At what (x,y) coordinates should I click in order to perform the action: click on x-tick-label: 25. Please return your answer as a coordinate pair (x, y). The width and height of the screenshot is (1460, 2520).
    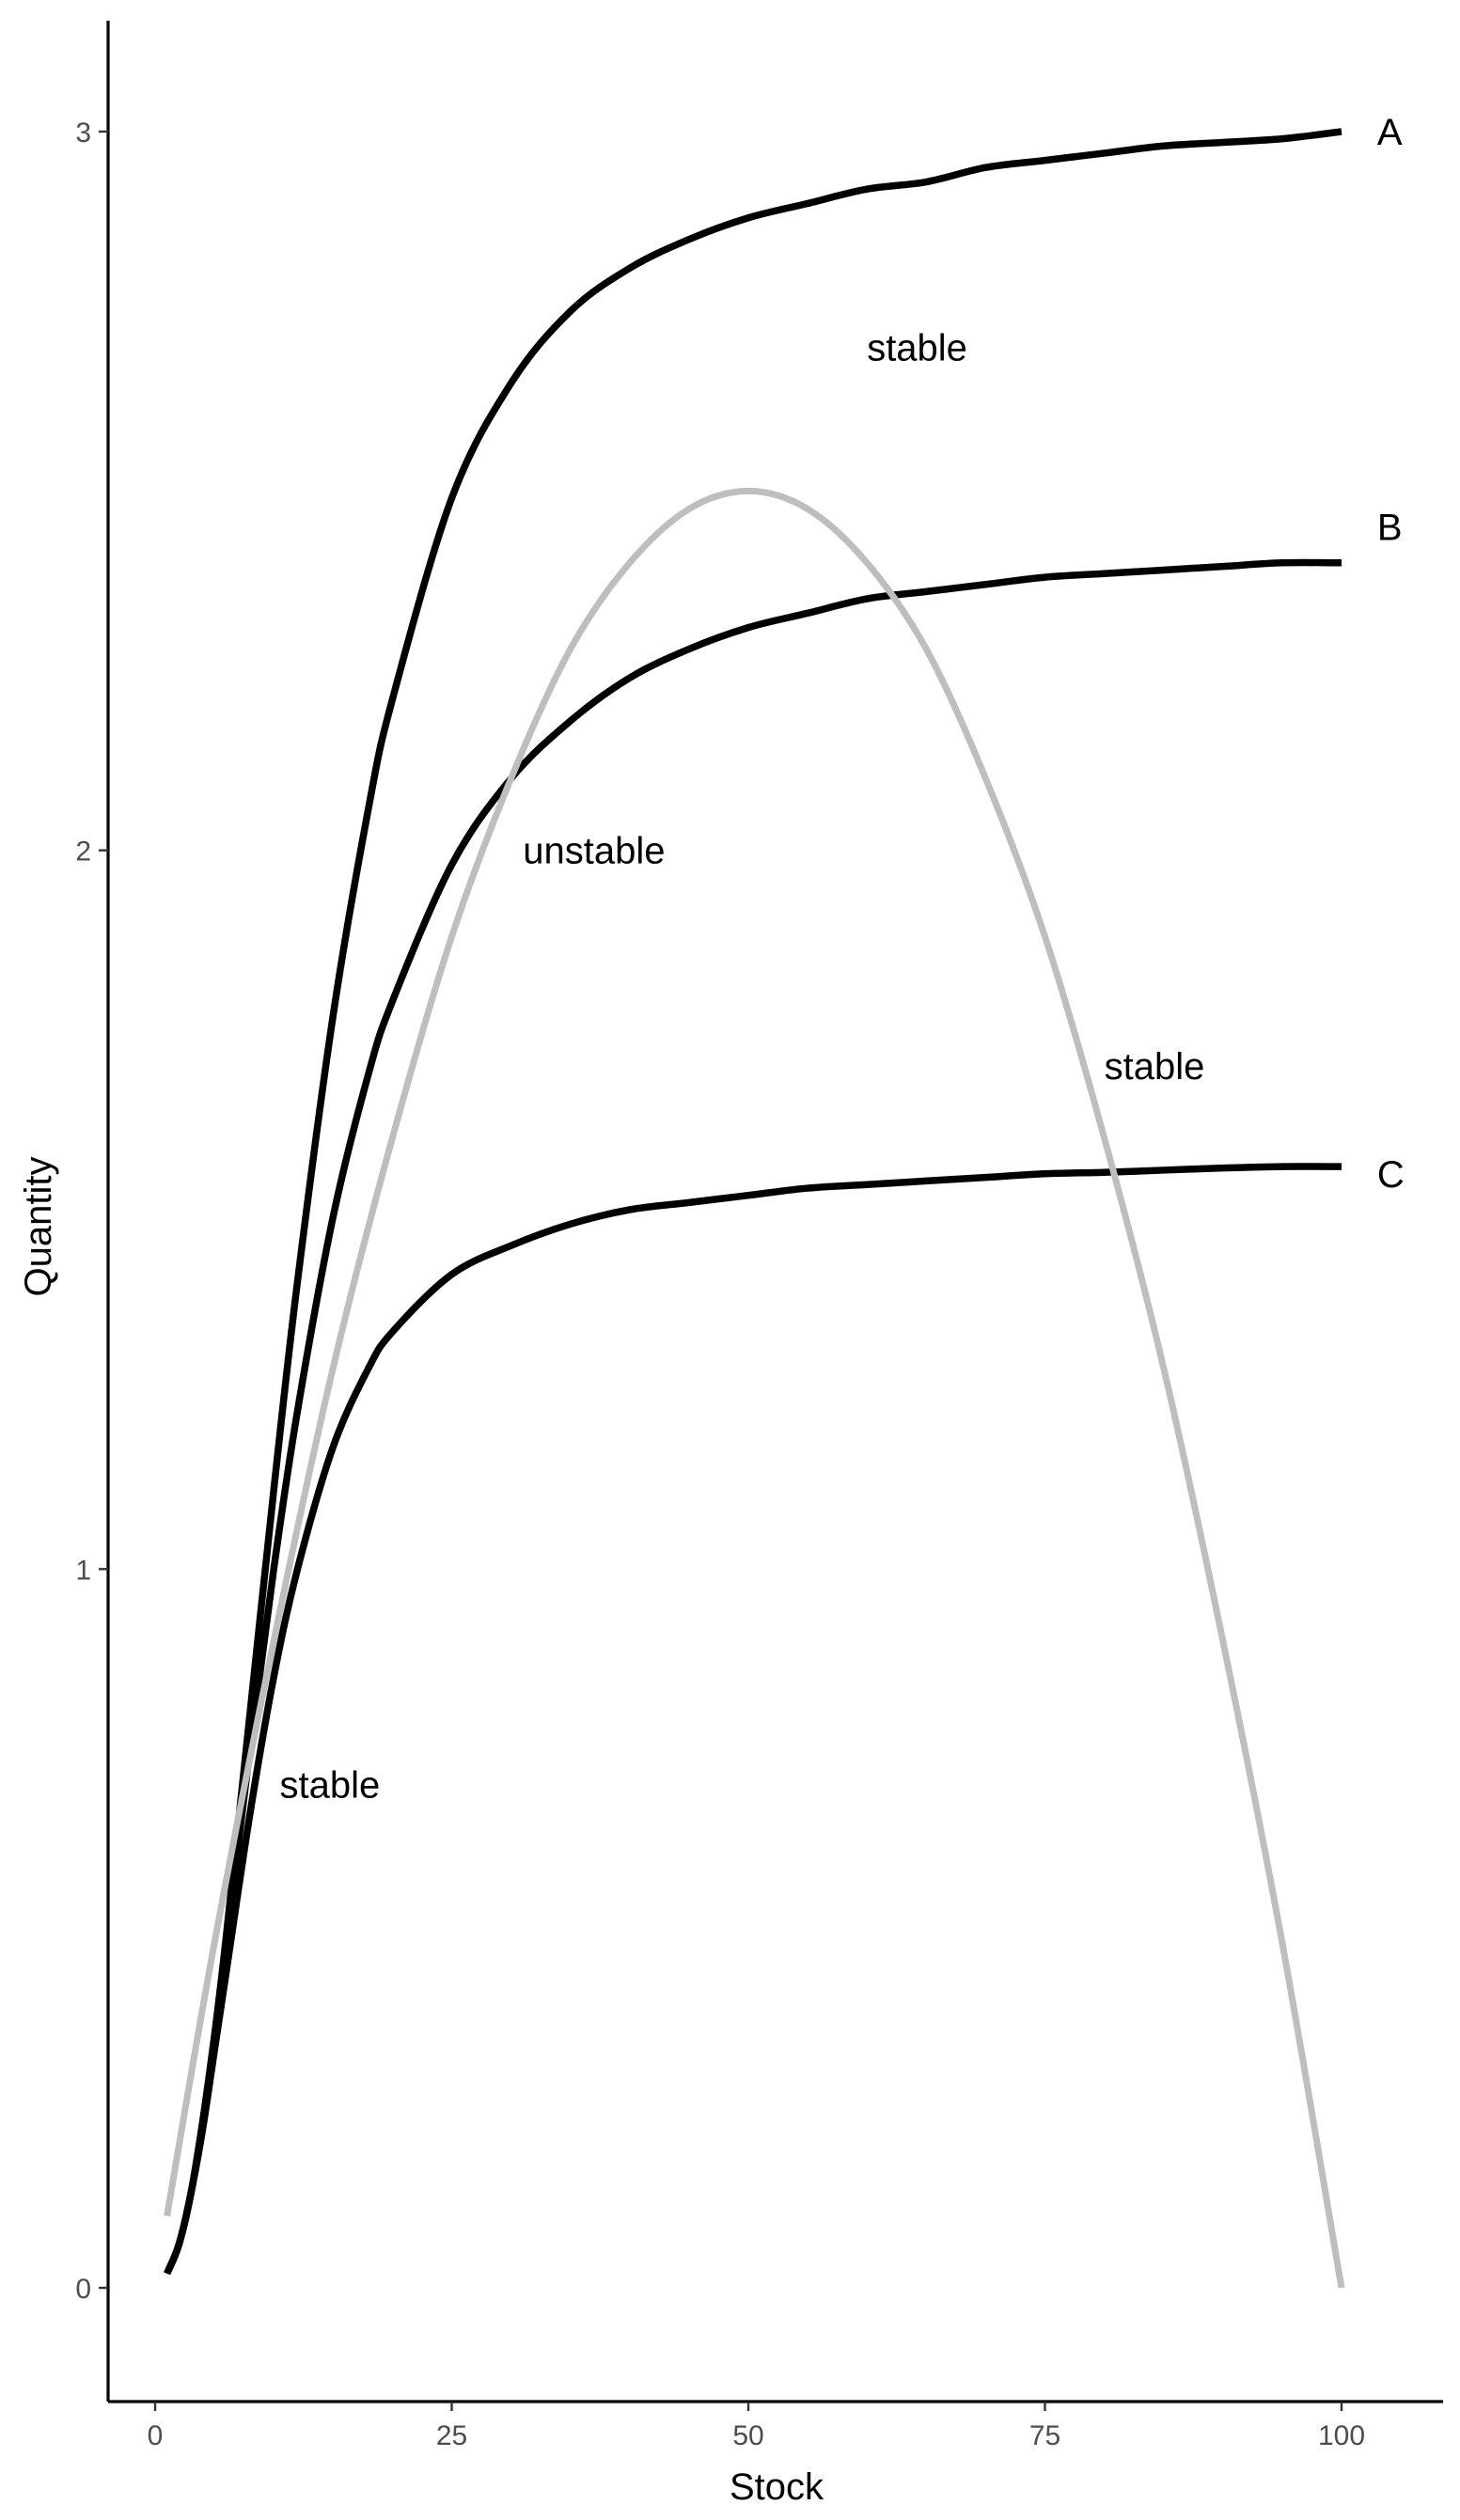
    Looking at the image, I should click on (451, 2435).